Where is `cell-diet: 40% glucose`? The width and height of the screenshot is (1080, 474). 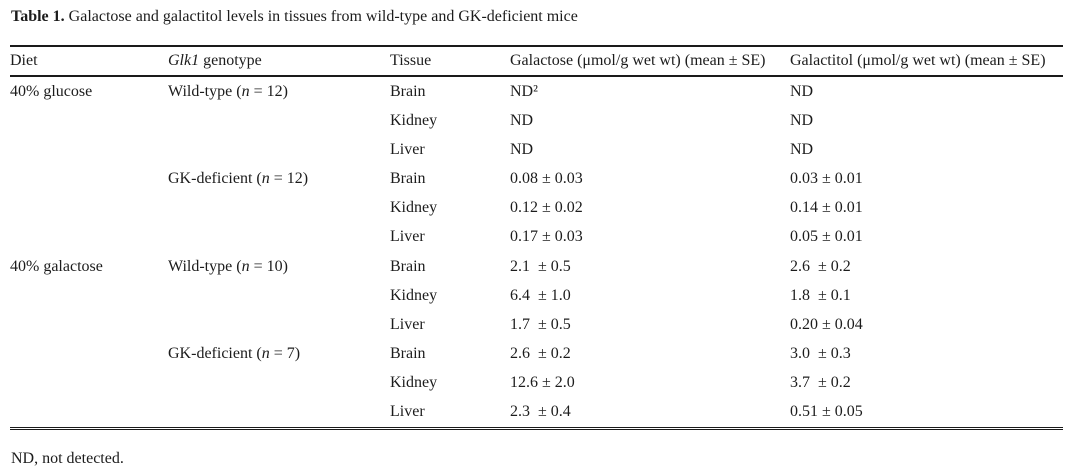 cell-diet: 40% glucose is located at coordinates (51, 91).